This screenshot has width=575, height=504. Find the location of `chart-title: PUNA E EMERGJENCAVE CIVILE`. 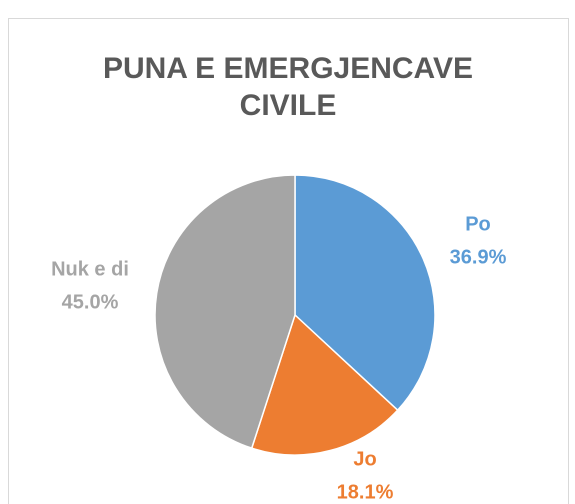

chart-title: PUNA E EMERGJENCAVE CIVILE is located at coordinates (288, 87).